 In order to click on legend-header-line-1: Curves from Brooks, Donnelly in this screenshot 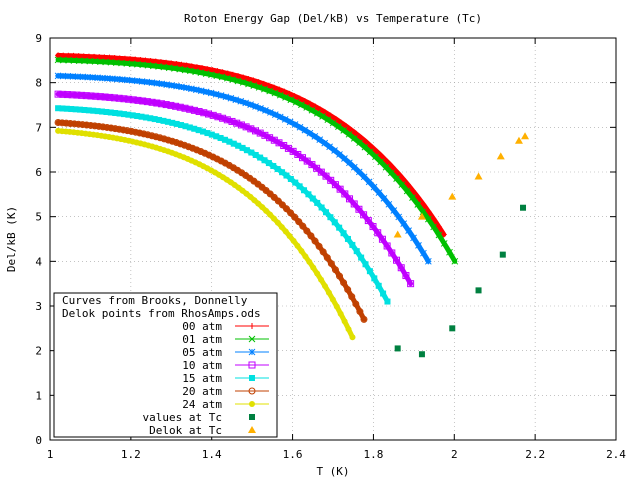, I will do `click(155, 300)`.